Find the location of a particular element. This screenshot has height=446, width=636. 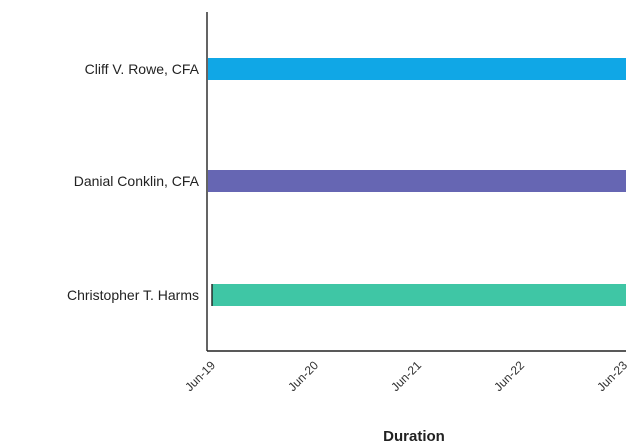

x-tick-label: Jun-23 is located at coordinates (612, 376).